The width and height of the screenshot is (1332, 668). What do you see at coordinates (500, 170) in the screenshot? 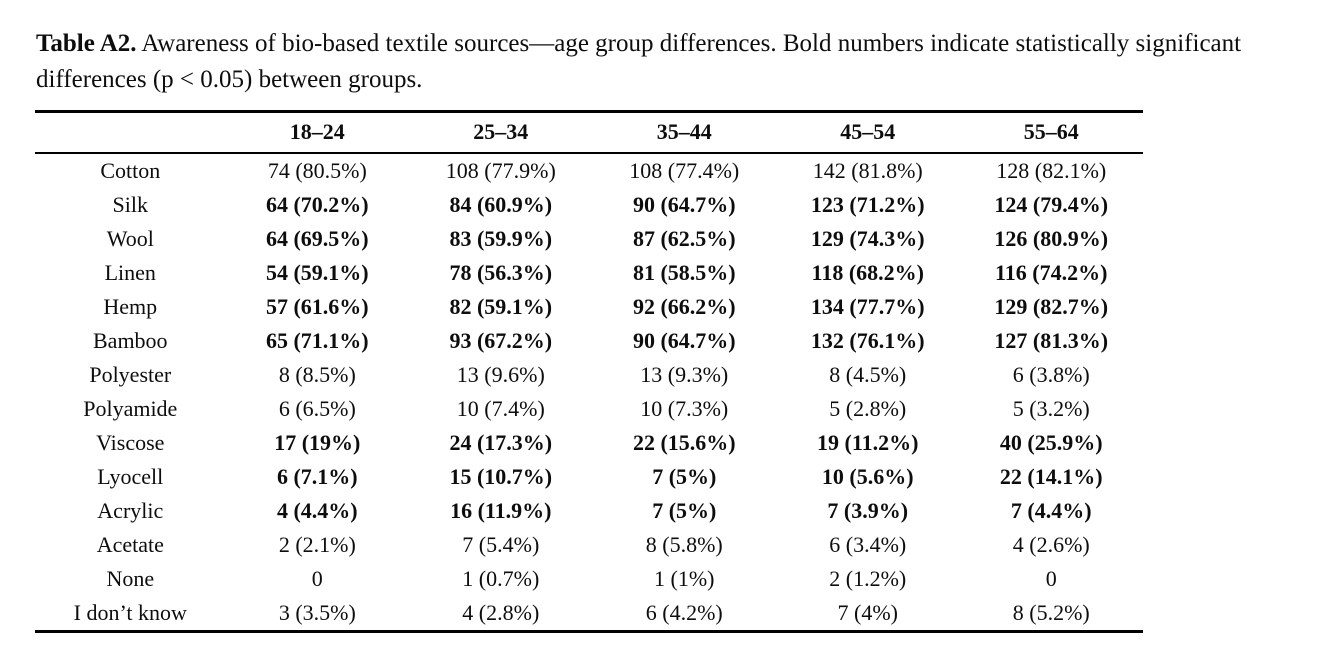
I see `table-cell: 108 (77.9%)` at bounding box center [500, 170].